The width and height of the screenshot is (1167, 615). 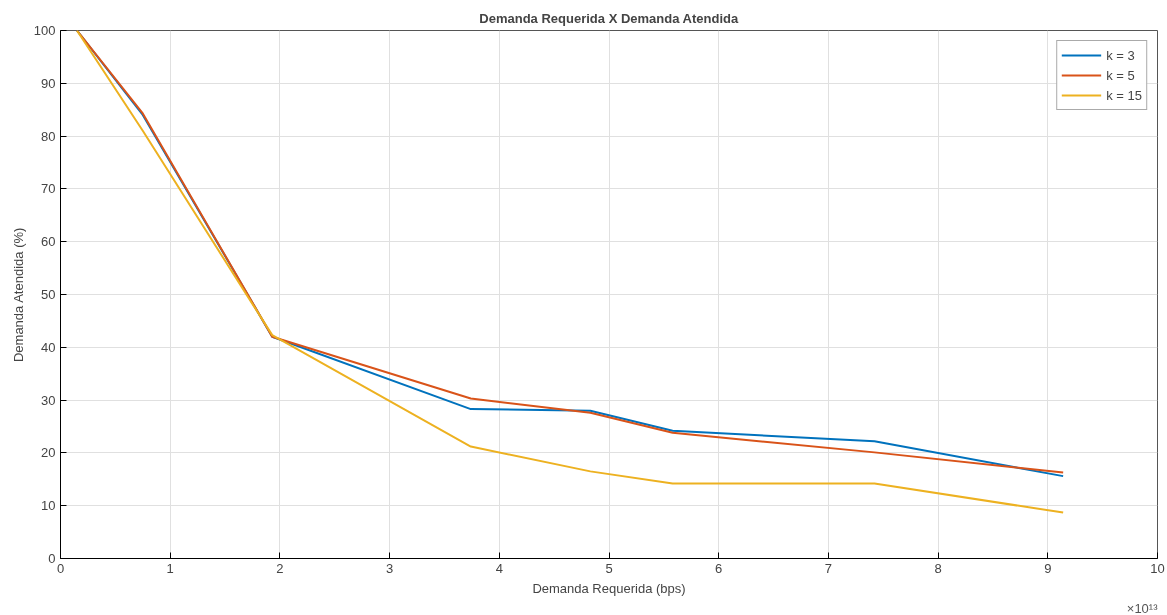 I want to click on x-tick-label: 10, so click(x=1157, y=568).